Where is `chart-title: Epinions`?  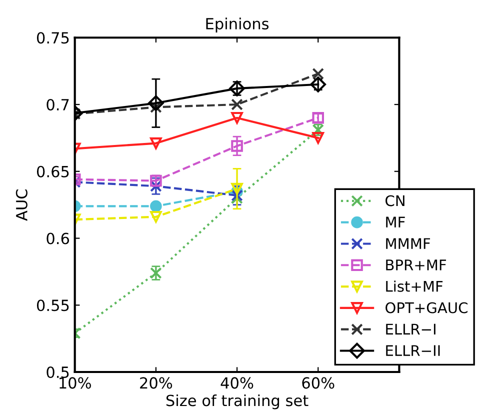
chart-title: Epinions is located at coordinates (237, 25).